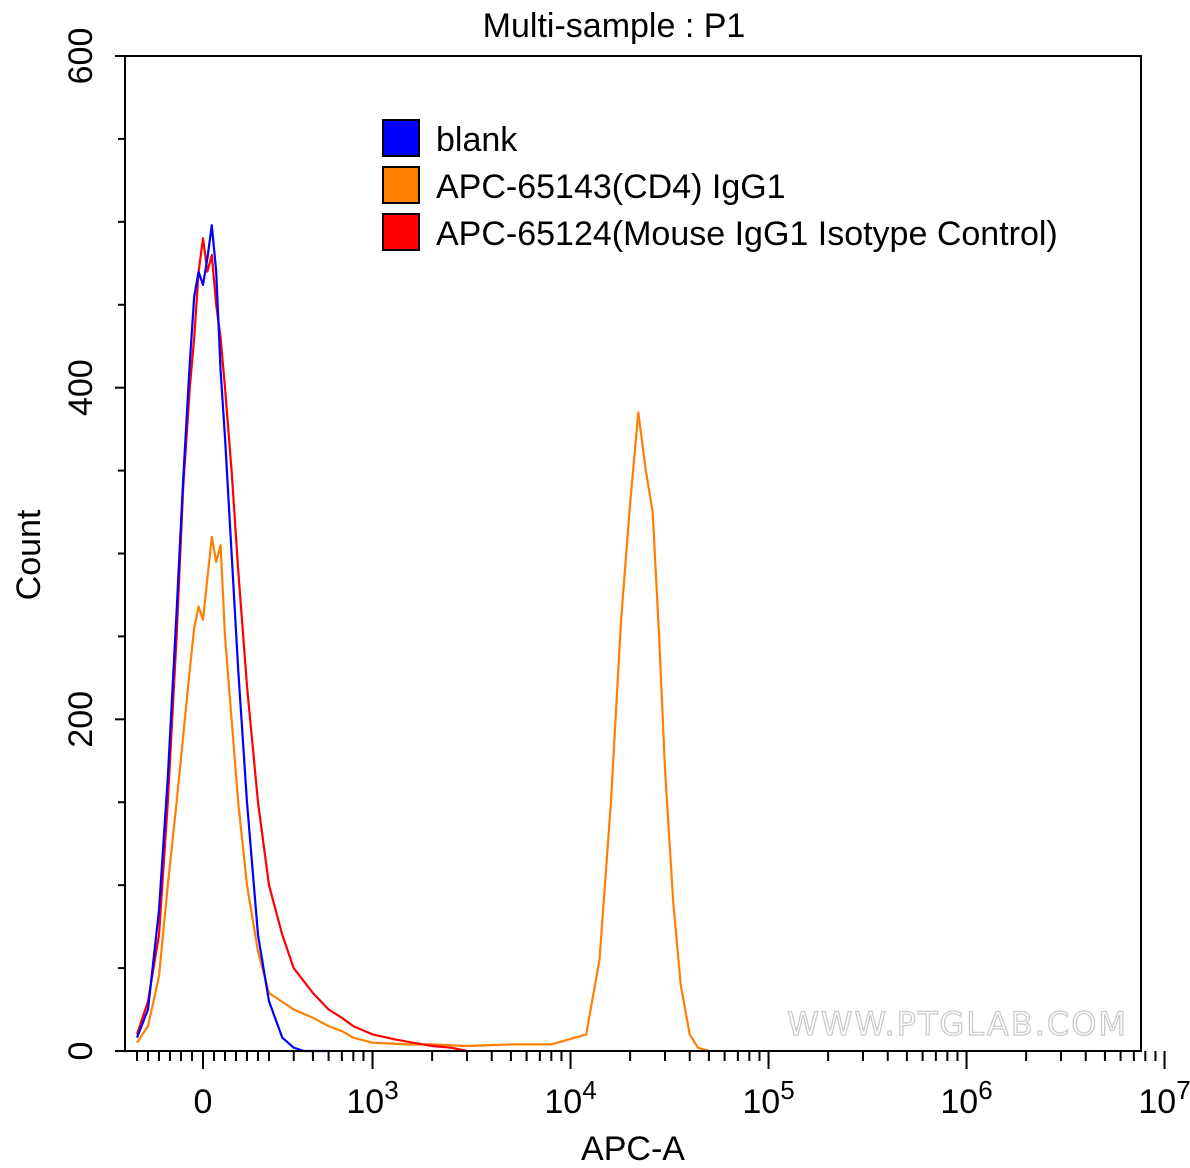  What do you see at coordinates (966, 1098) in the screenshot?
I see `x-tick-label: 10⁶` at bounding box center [966, 1098].